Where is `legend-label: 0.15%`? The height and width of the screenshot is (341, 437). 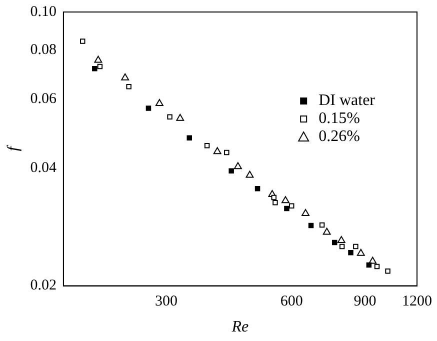 legend-label: 0.15% is located at coordinates (339, 119).